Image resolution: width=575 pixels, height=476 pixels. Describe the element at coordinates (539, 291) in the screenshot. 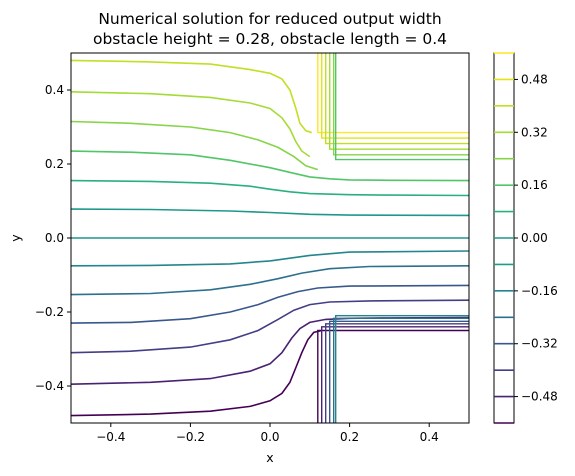

I see `colorbar-tick-label: −0.16` at that location.